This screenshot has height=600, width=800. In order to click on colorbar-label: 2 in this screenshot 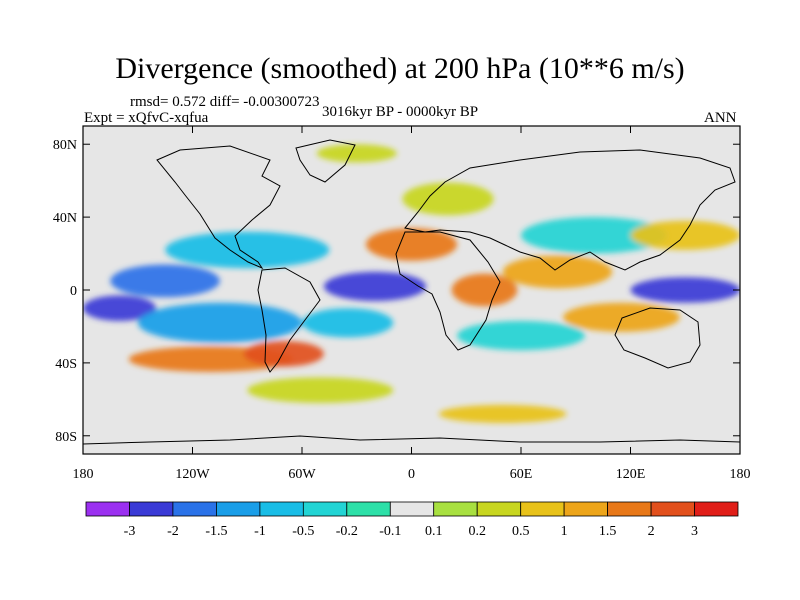, I will do `click(651, 531)`.